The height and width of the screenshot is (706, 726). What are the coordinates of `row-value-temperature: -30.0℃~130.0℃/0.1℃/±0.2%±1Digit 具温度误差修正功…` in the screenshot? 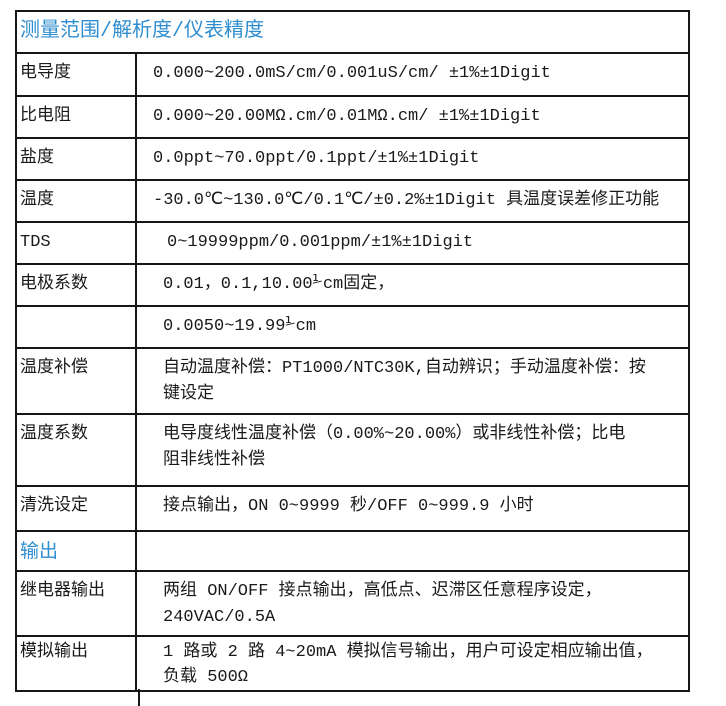 It's located at (412, 201).